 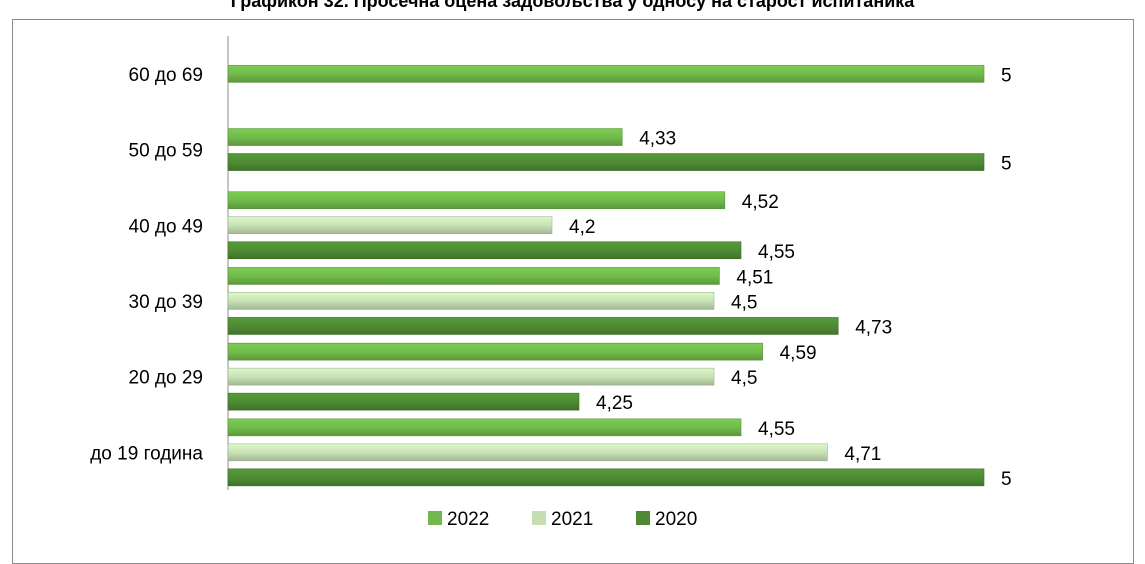 I want to click on data-label: 4,33, so click(x=657, y=139).